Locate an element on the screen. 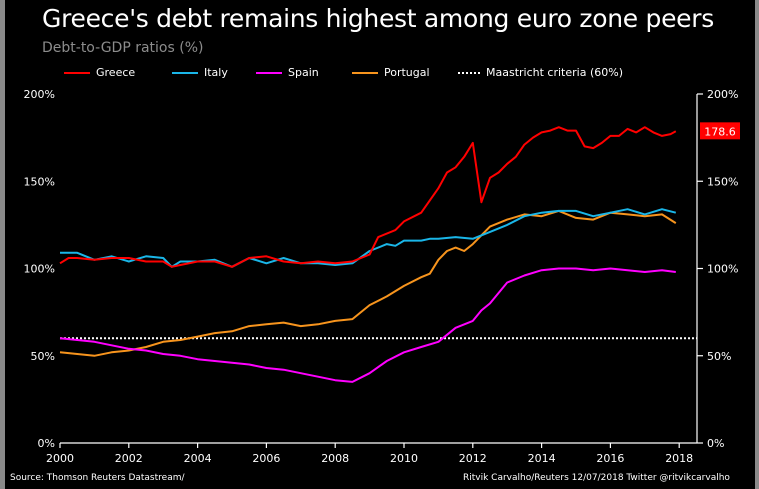 The width and height of the screenshot is (759, 489). x-tick-label: 2012 is located at coordinates (473, 458).